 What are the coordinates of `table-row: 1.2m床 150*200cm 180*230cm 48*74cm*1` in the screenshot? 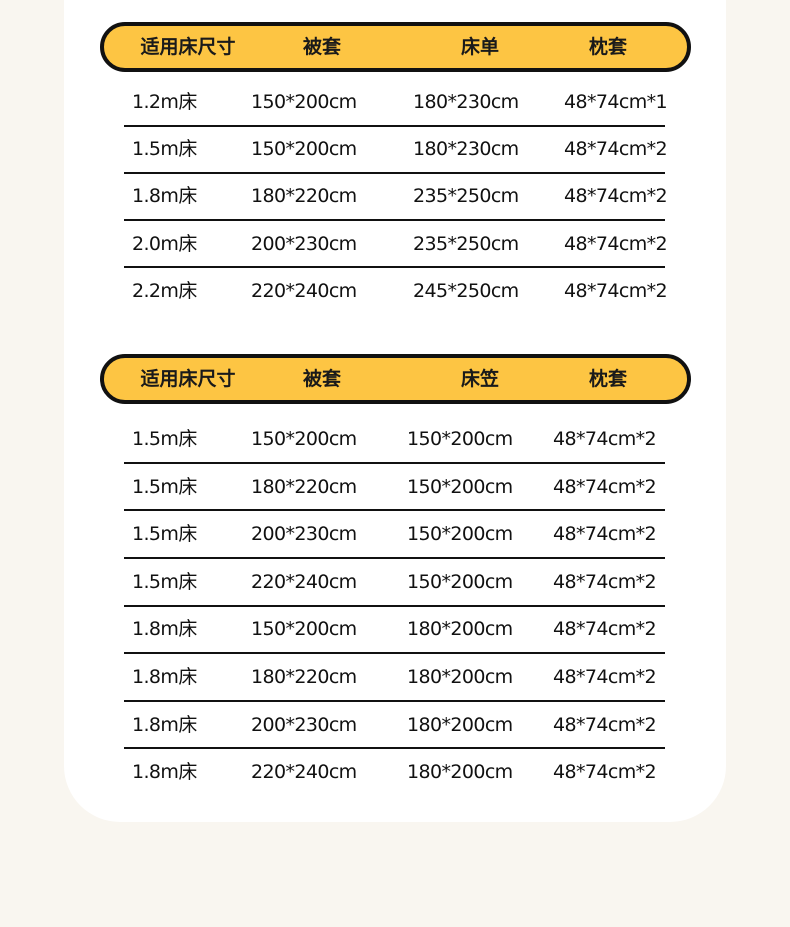 It's located at (395, 102).